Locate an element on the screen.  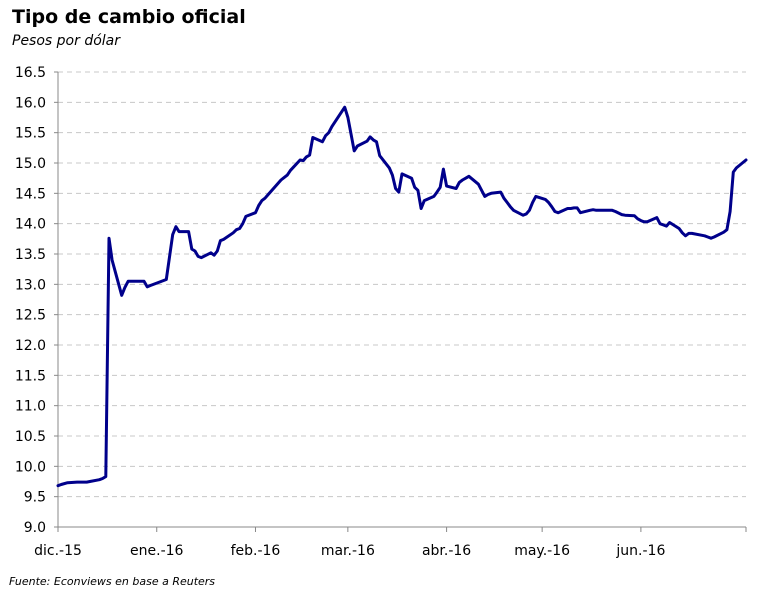
y-tick-label: 11.0 is located at coordinates (30, 407).